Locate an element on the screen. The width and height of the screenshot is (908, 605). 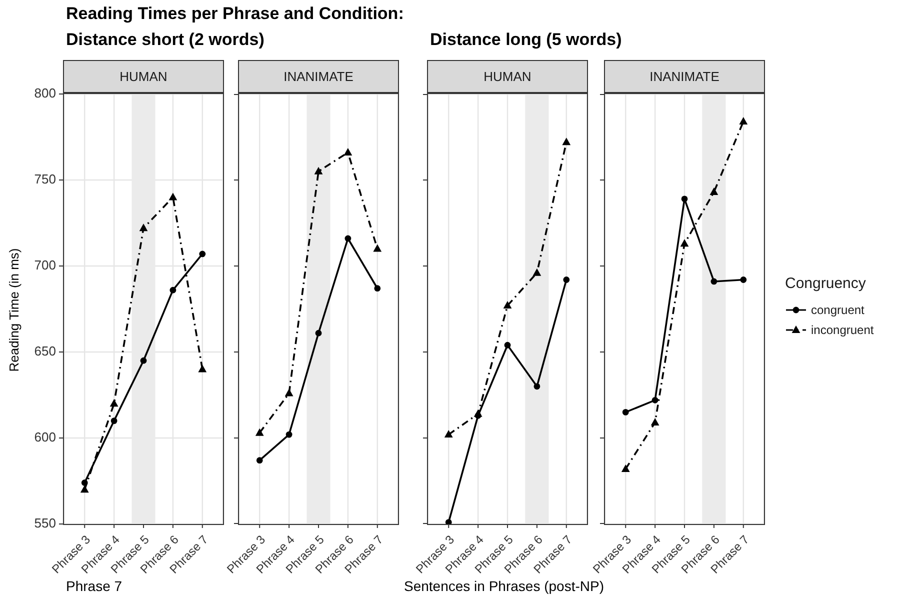
y-tick-label: 700 is located at coordinates (45, 264).